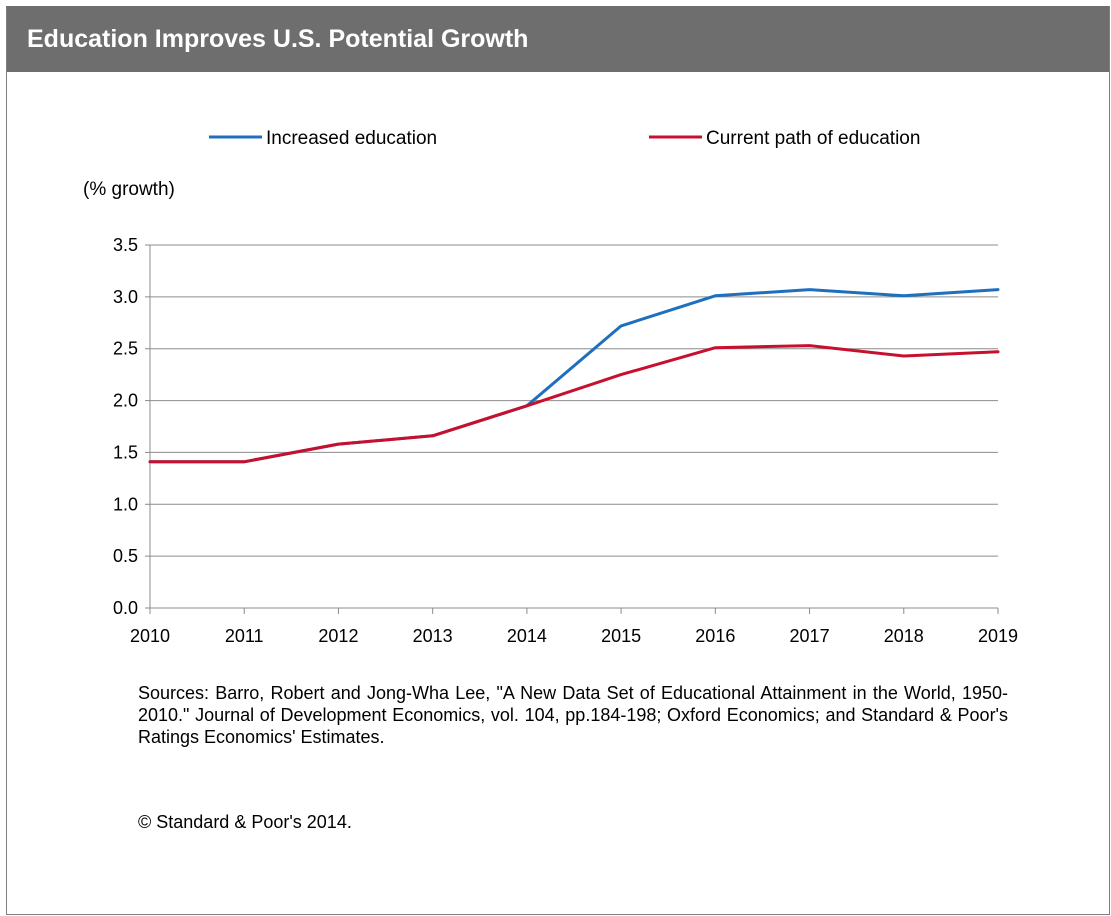 Image resolution: width=1111 pixels, height=916 pixels. Describe the element at coordinates (998, 636) in the screenshot. I see `x-tick-label: 2019` at that location.